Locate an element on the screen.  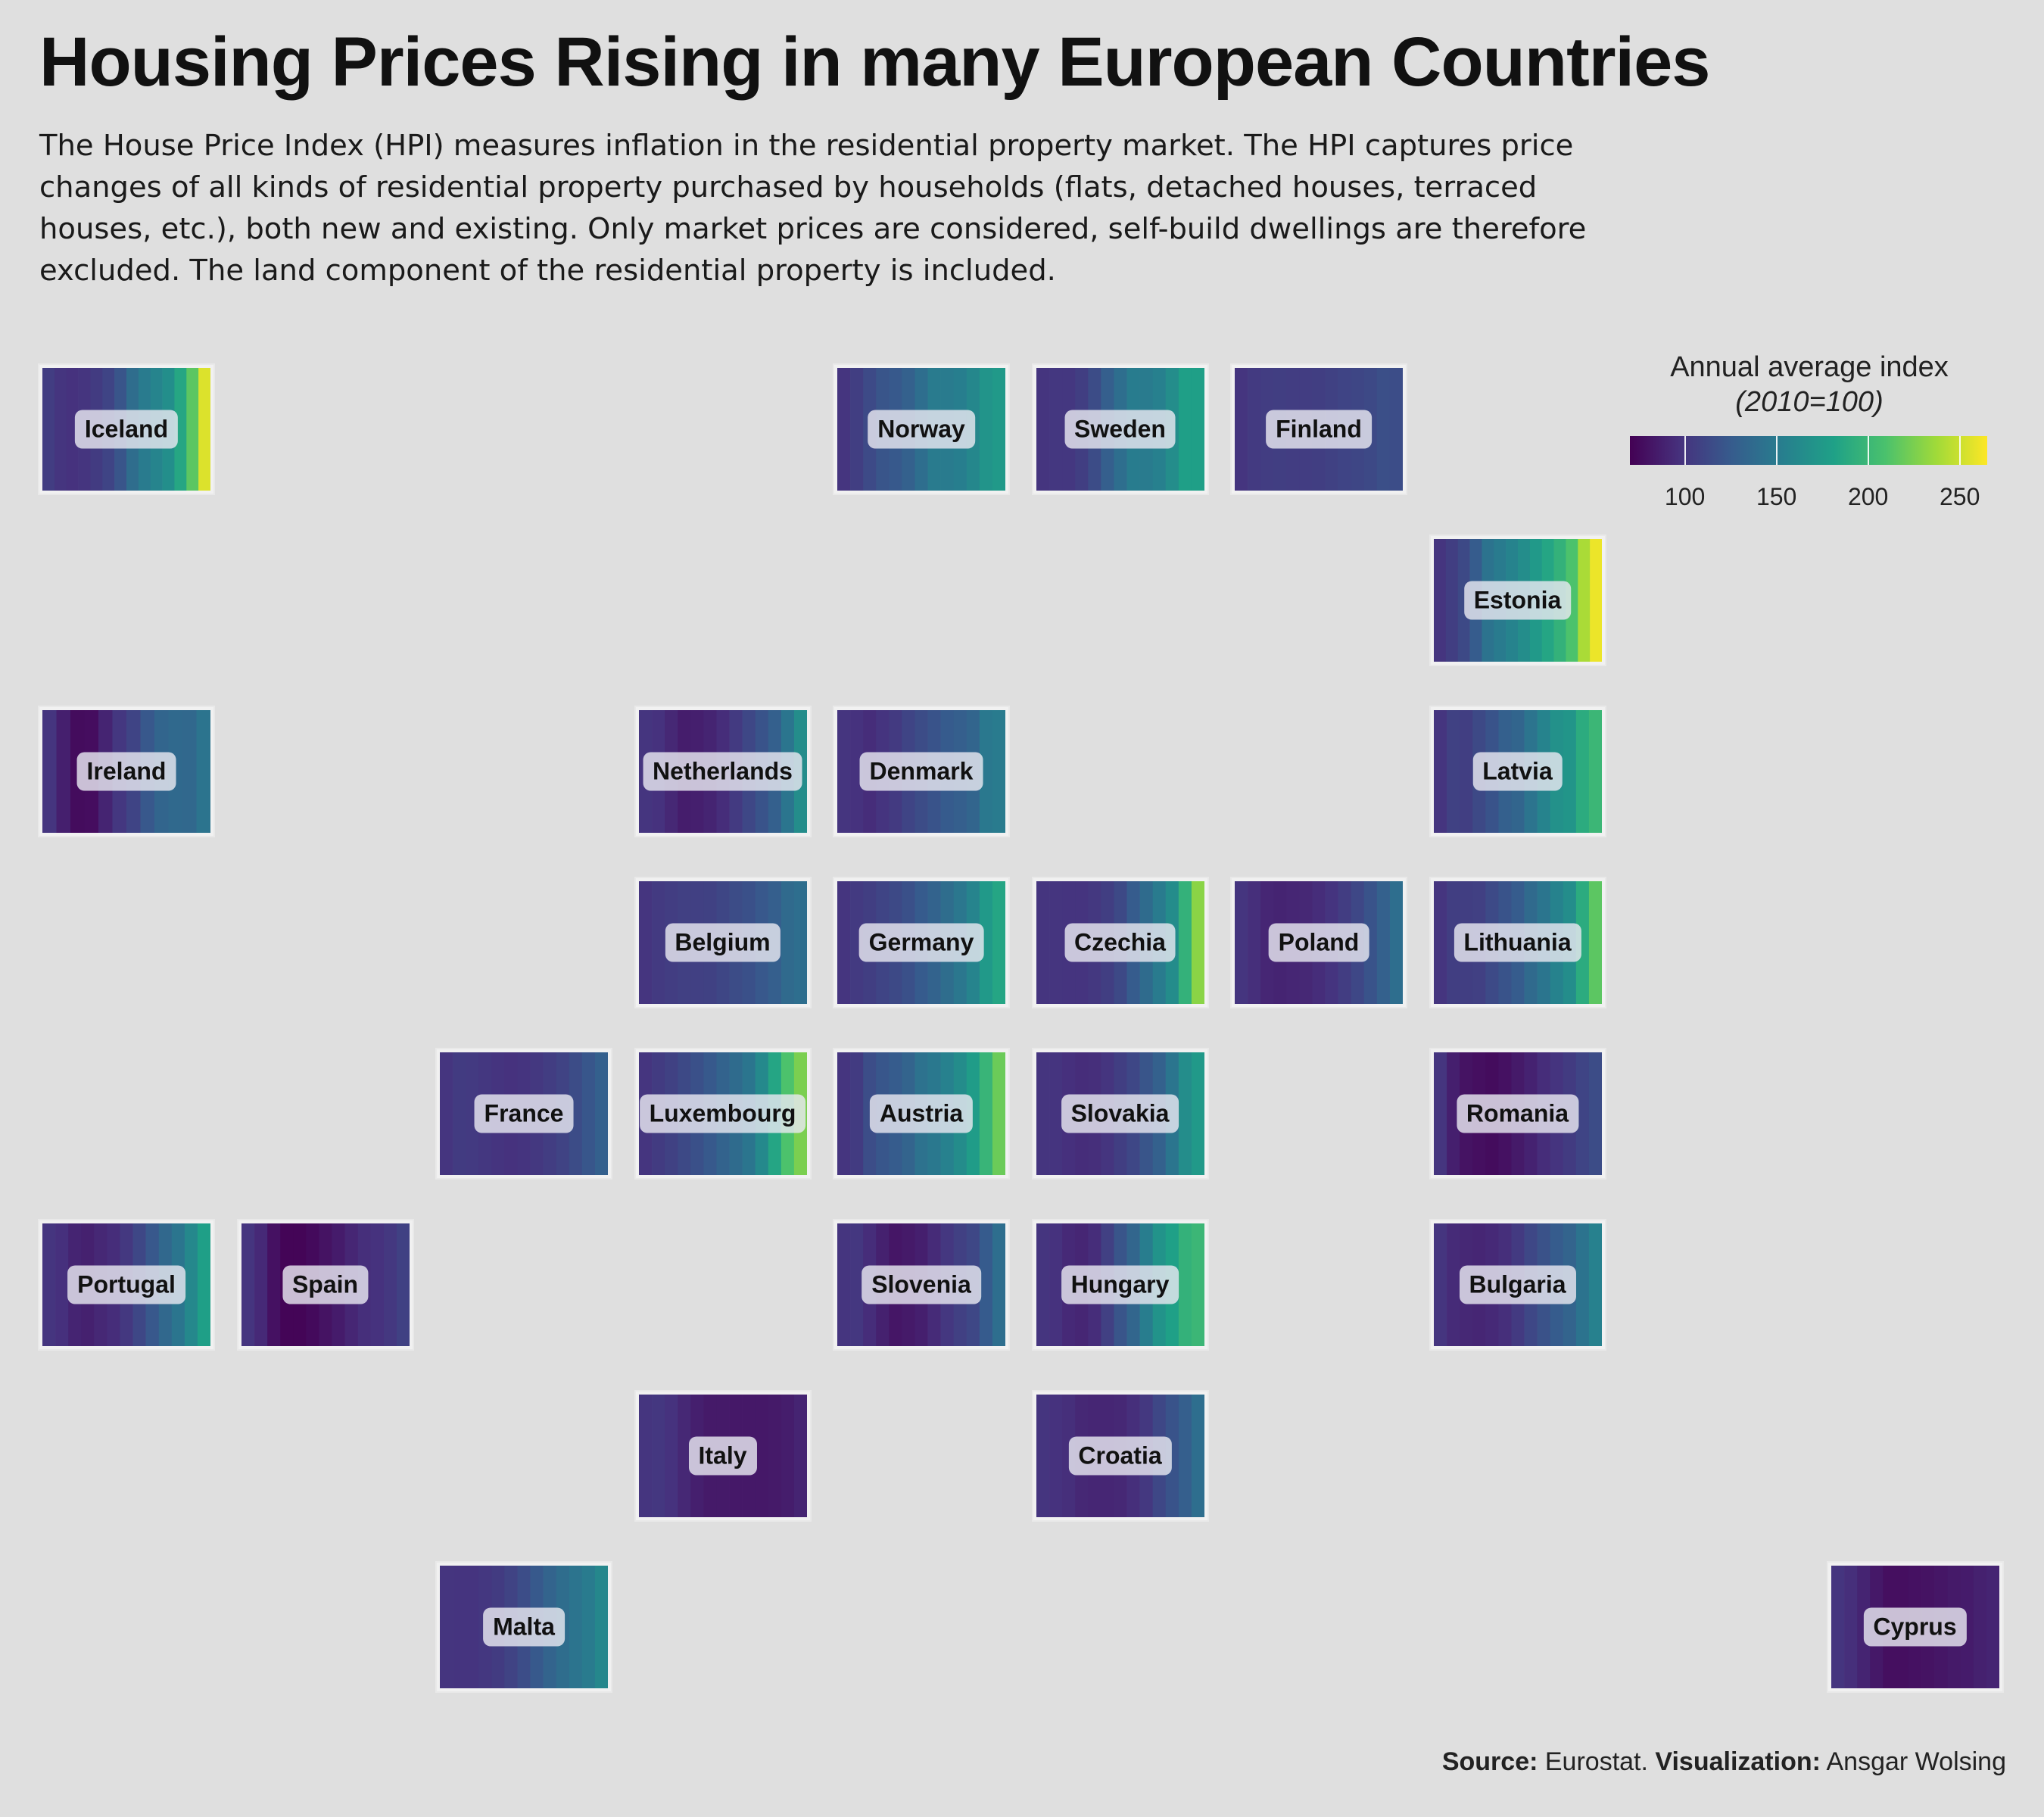
viz-text: Ansgar Wolsing is located at coordinates (1914, 1761).